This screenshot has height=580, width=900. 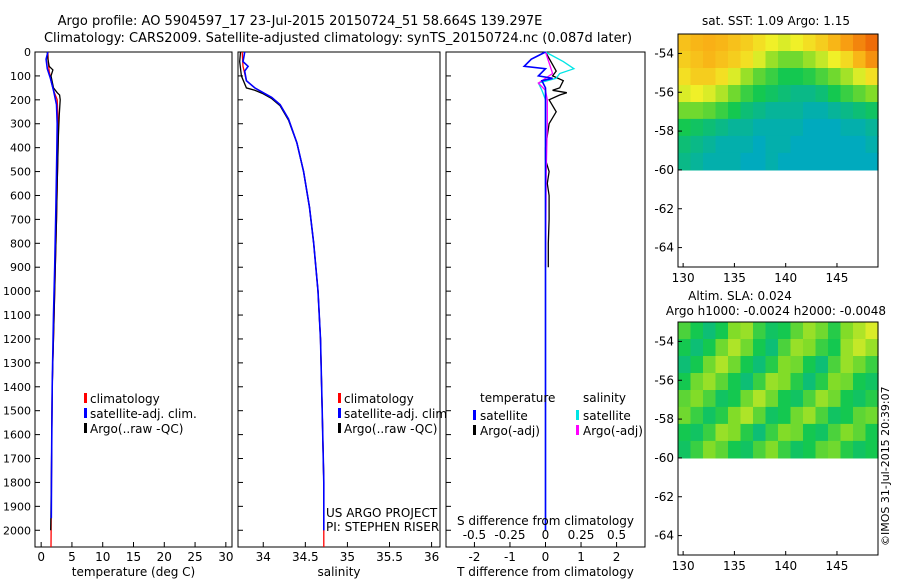 I want to click on salinity-legend-swatch, so click(x=339, y=398).